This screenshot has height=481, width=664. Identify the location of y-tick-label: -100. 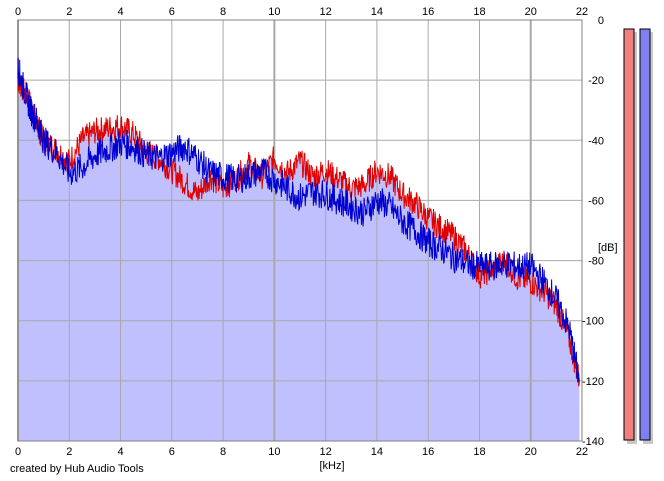
(593, 322).